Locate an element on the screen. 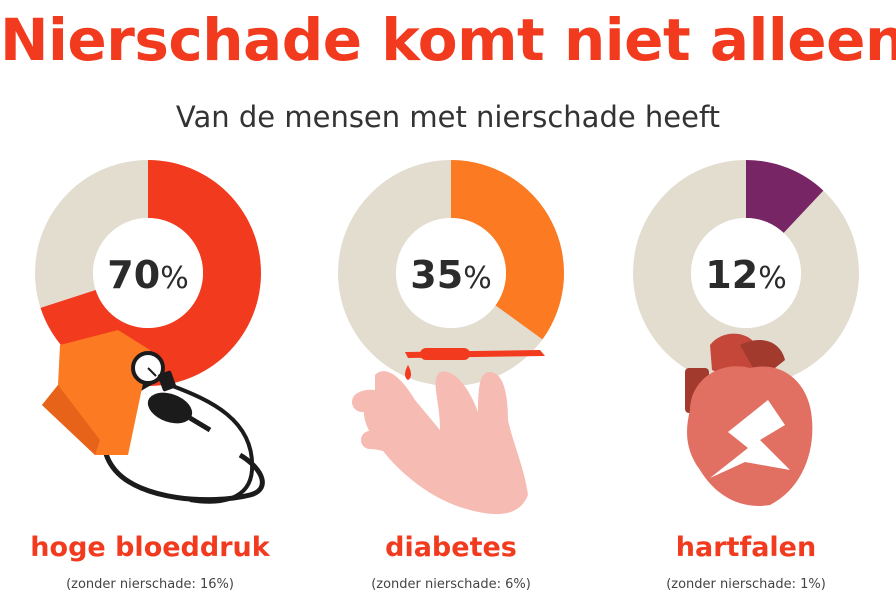 The width and height of the screenshot is (896, 615). comparison-note-hoge-bloeddruk: (zonder nierschade: 16%) is located at coordinates (150, 584).